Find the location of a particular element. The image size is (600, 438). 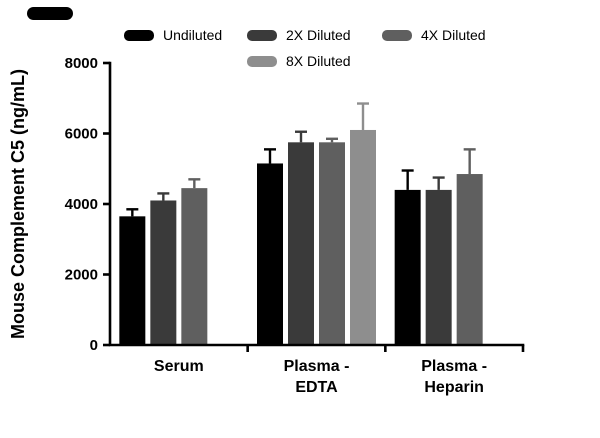

legend-swatch-4x-diluted is located at coordinates (397, 35).